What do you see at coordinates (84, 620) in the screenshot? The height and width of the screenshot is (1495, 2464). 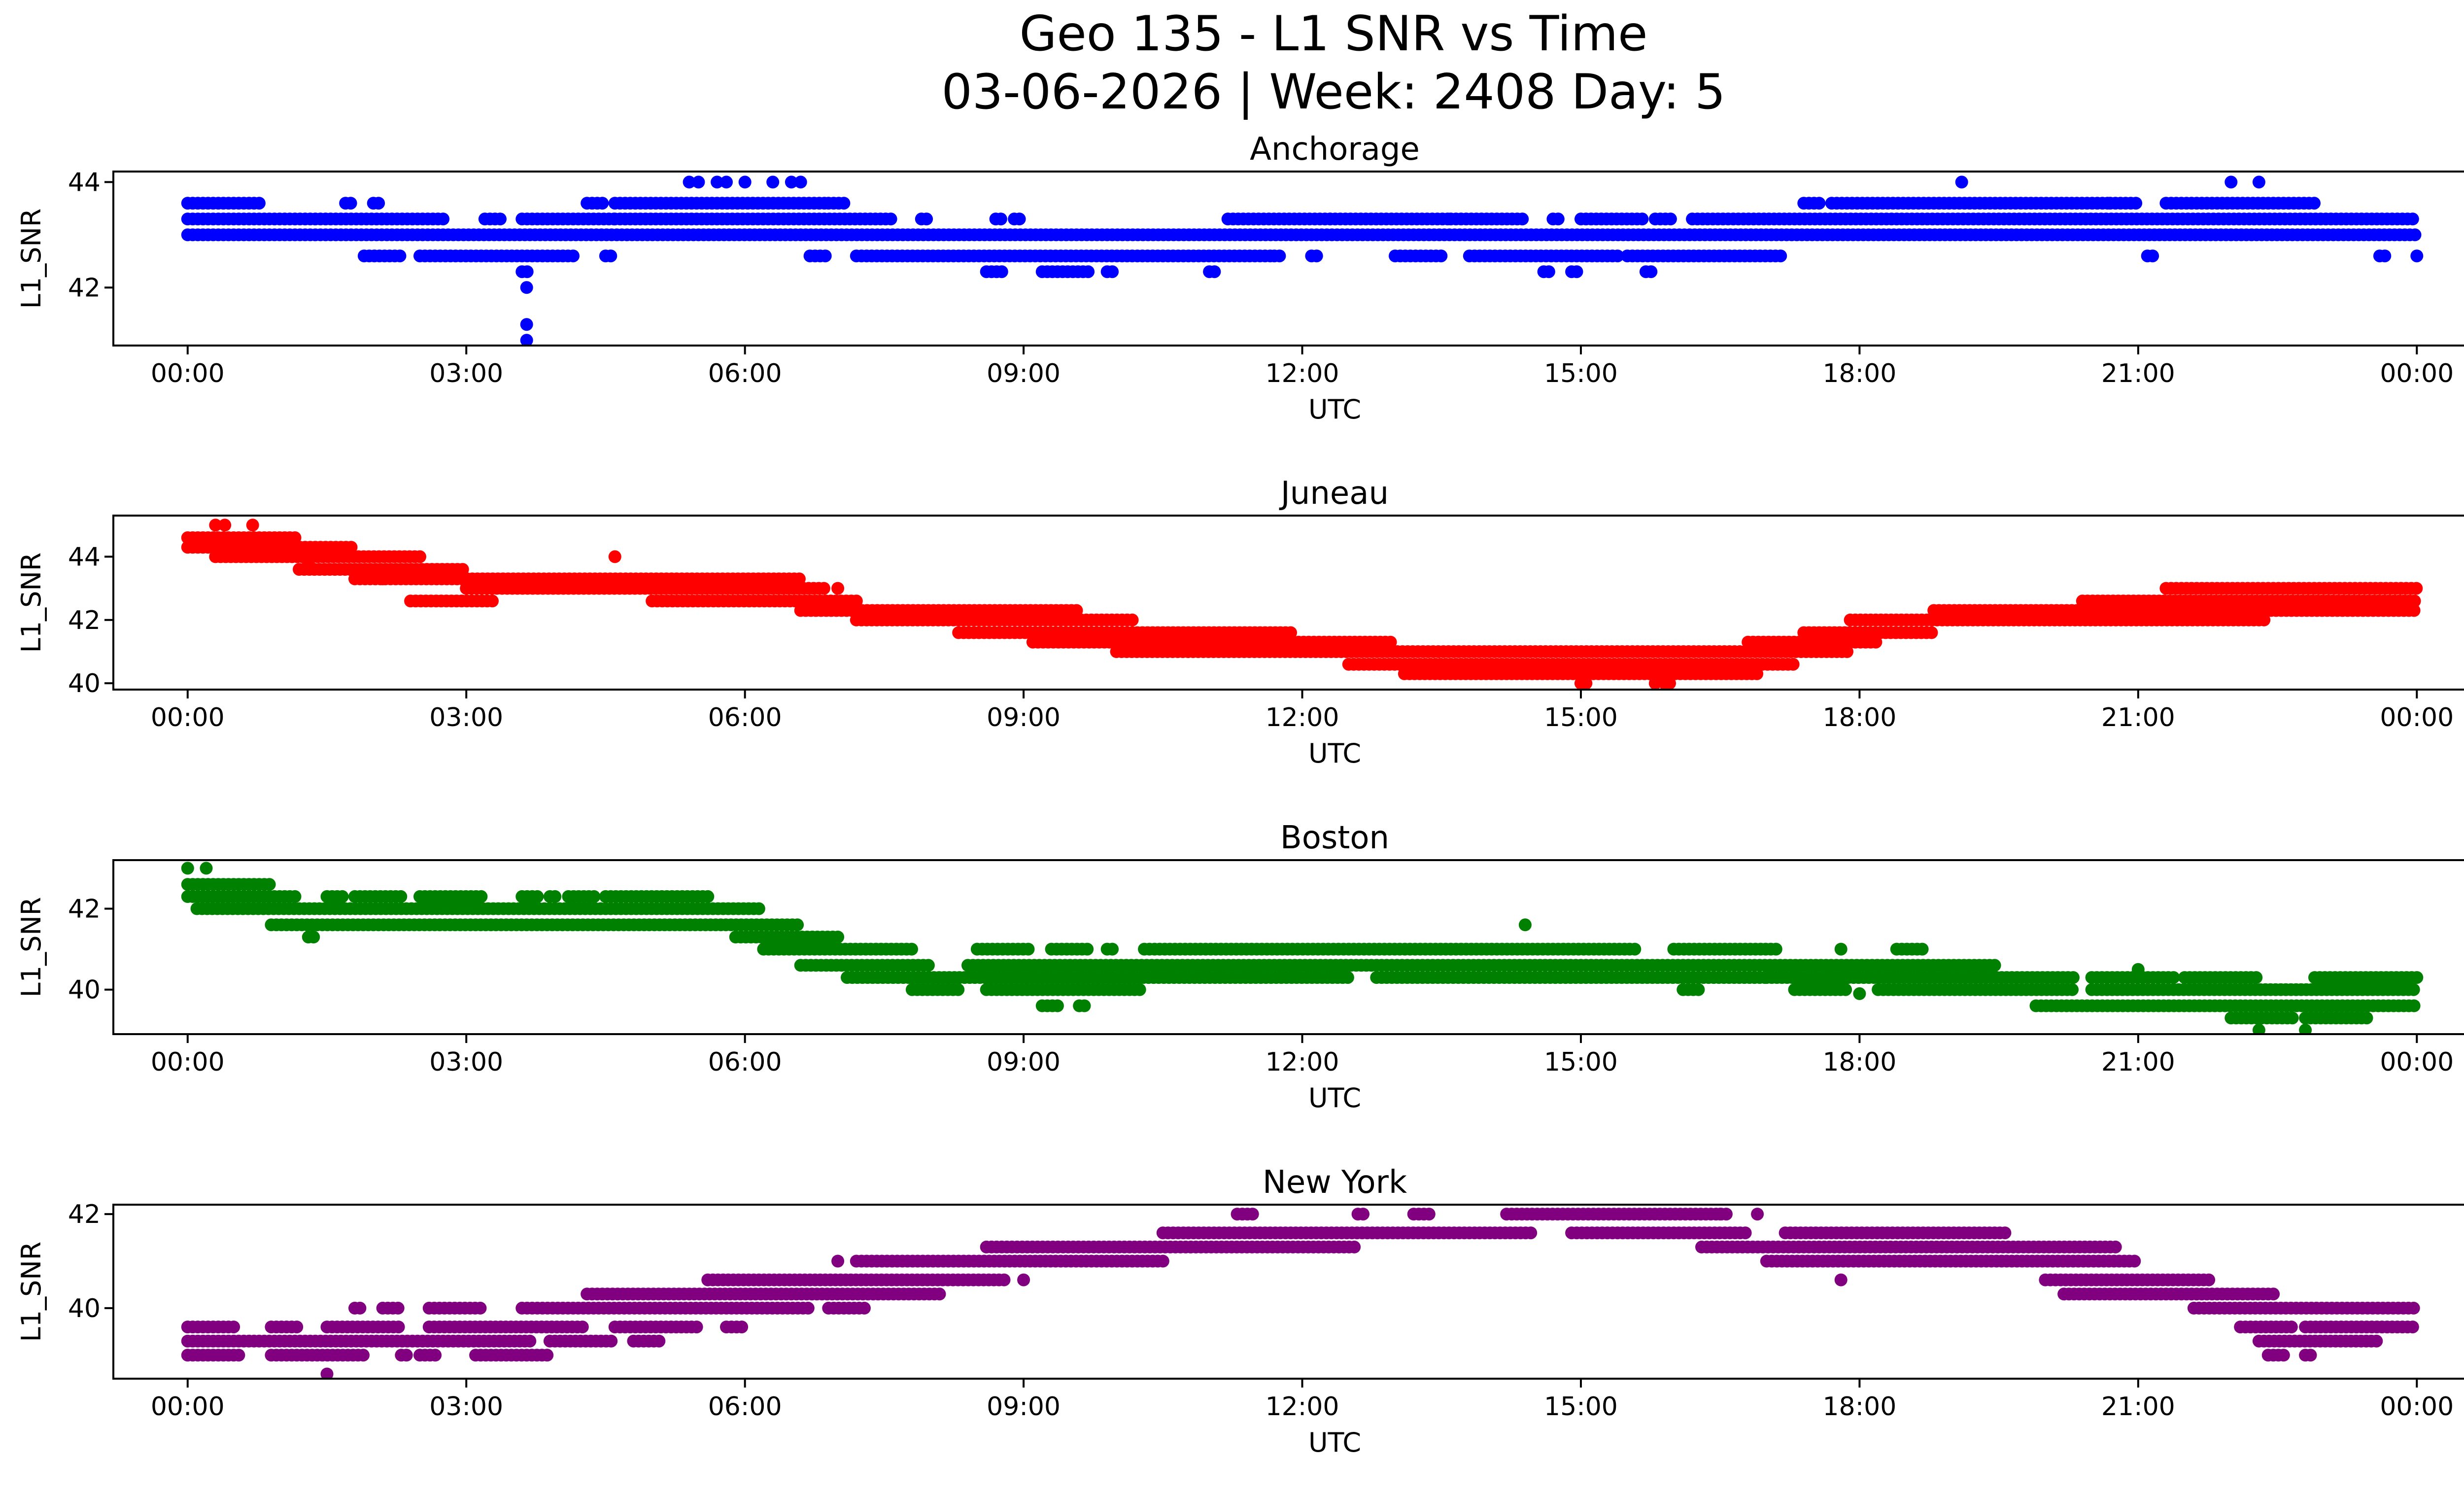 I see `panel-juneau-ytick-label-1: 42` at bounding box center [84, 620].